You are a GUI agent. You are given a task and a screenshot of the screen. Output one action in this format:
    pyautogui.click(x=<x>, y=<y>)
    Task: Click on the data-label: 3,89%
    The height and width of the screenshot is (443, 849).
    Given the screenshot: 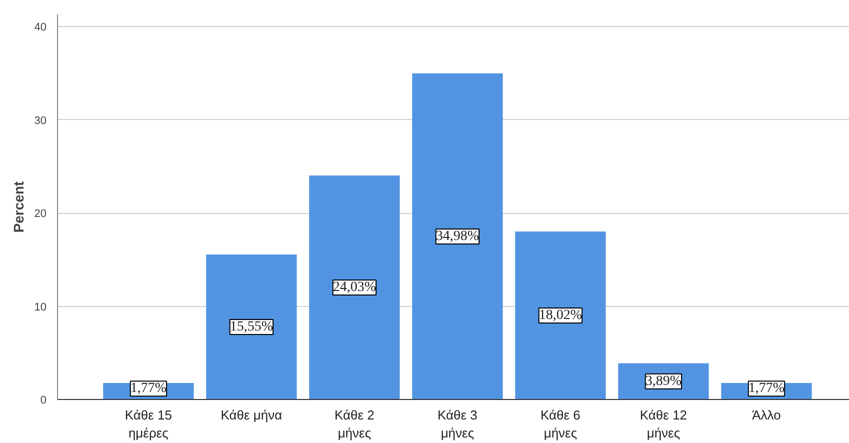 What is the action you would take?
    pyautogui.click(x=663, y=381)
    